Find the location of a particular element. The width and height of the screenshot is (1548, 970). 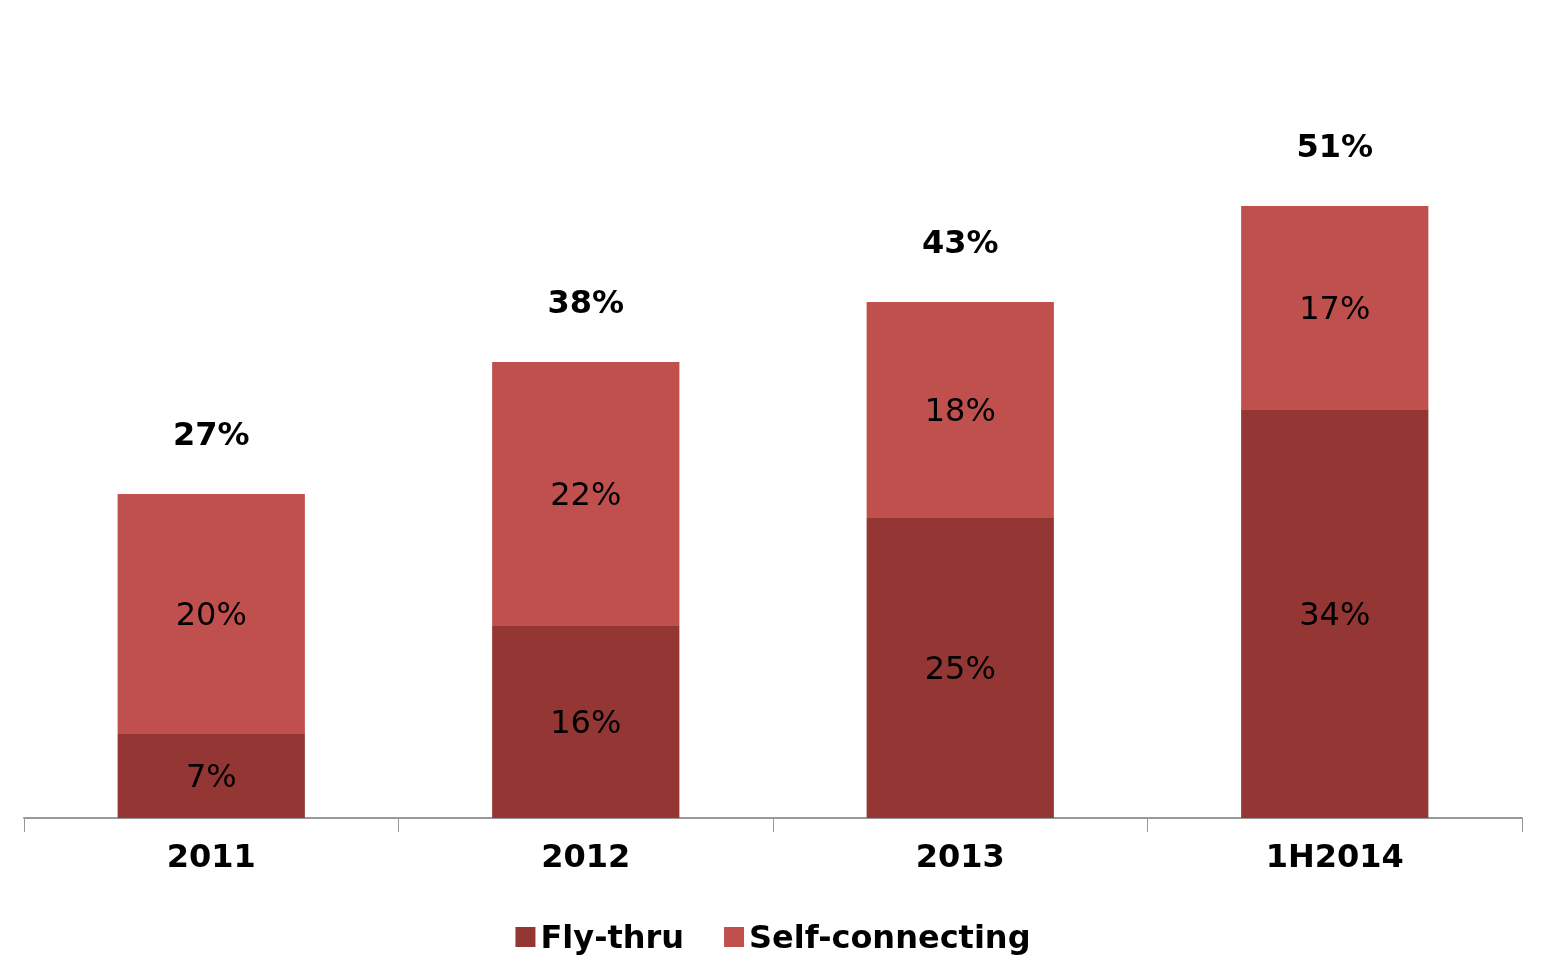

total-label: 51% is located at coordinates (1335, 146).